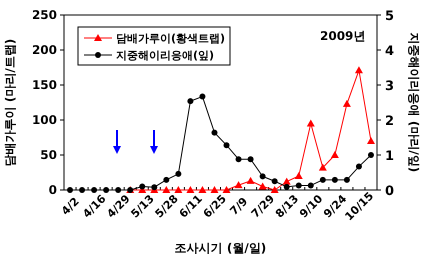 This screenshot has width=428, height=271. What do you see at coordinates (44, 85) in the screenshot?
I see `y-tick-label: 150` at bounding box center [44, 85].